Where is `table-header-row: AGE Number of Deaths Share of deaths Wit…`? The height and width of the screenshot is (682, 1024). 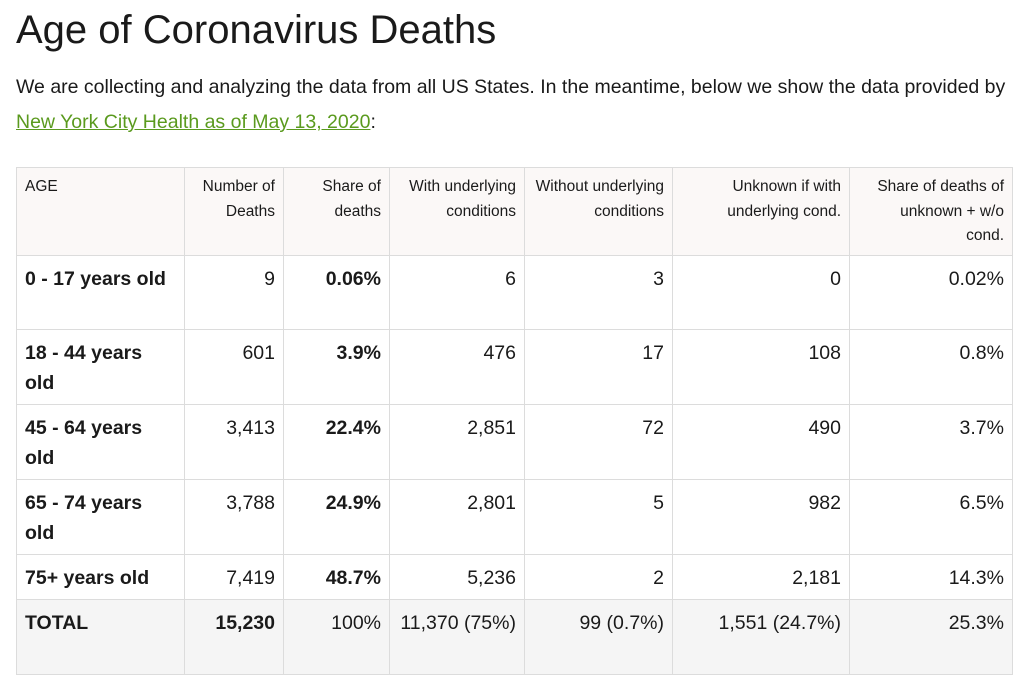
table-header-row: AGE Number of Deaths Share of deaths Wit… is located at coordinates (514, 211).